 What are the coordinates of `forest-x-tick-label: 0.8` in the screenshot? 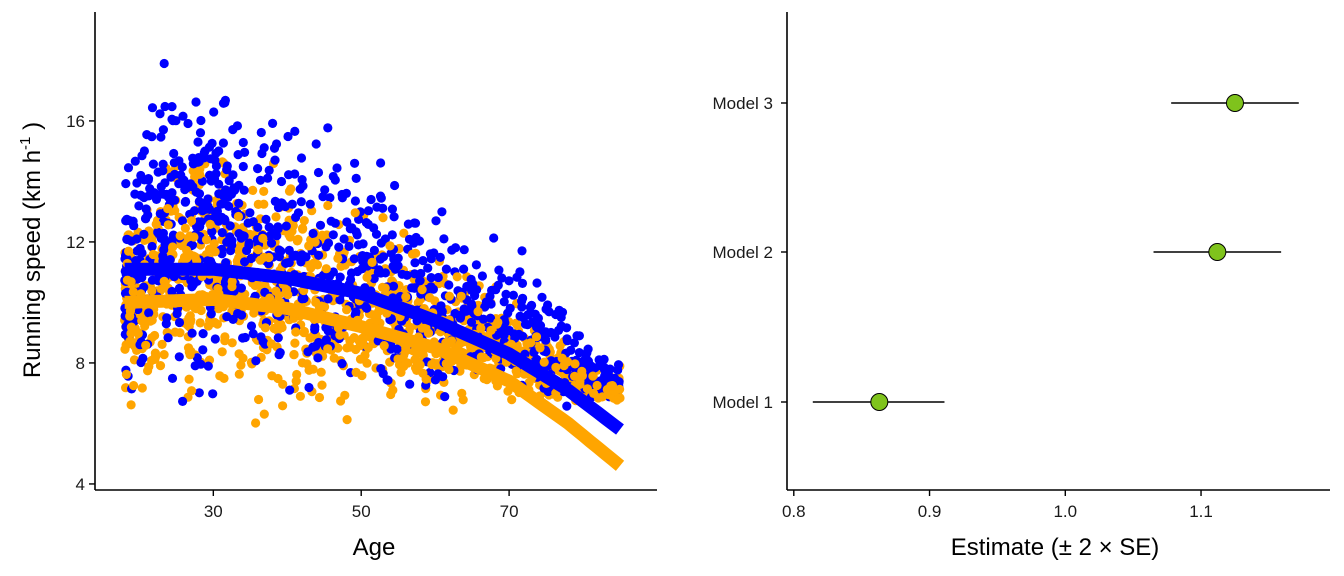 It's located at (794, 511).